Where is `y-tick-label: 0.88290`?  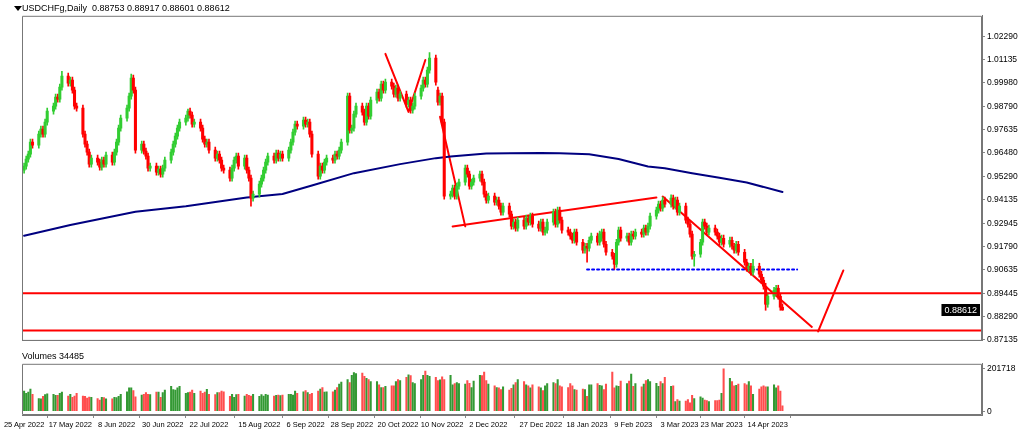 y-tick-label: 0.88290 is located at coordinates (1002, 315).